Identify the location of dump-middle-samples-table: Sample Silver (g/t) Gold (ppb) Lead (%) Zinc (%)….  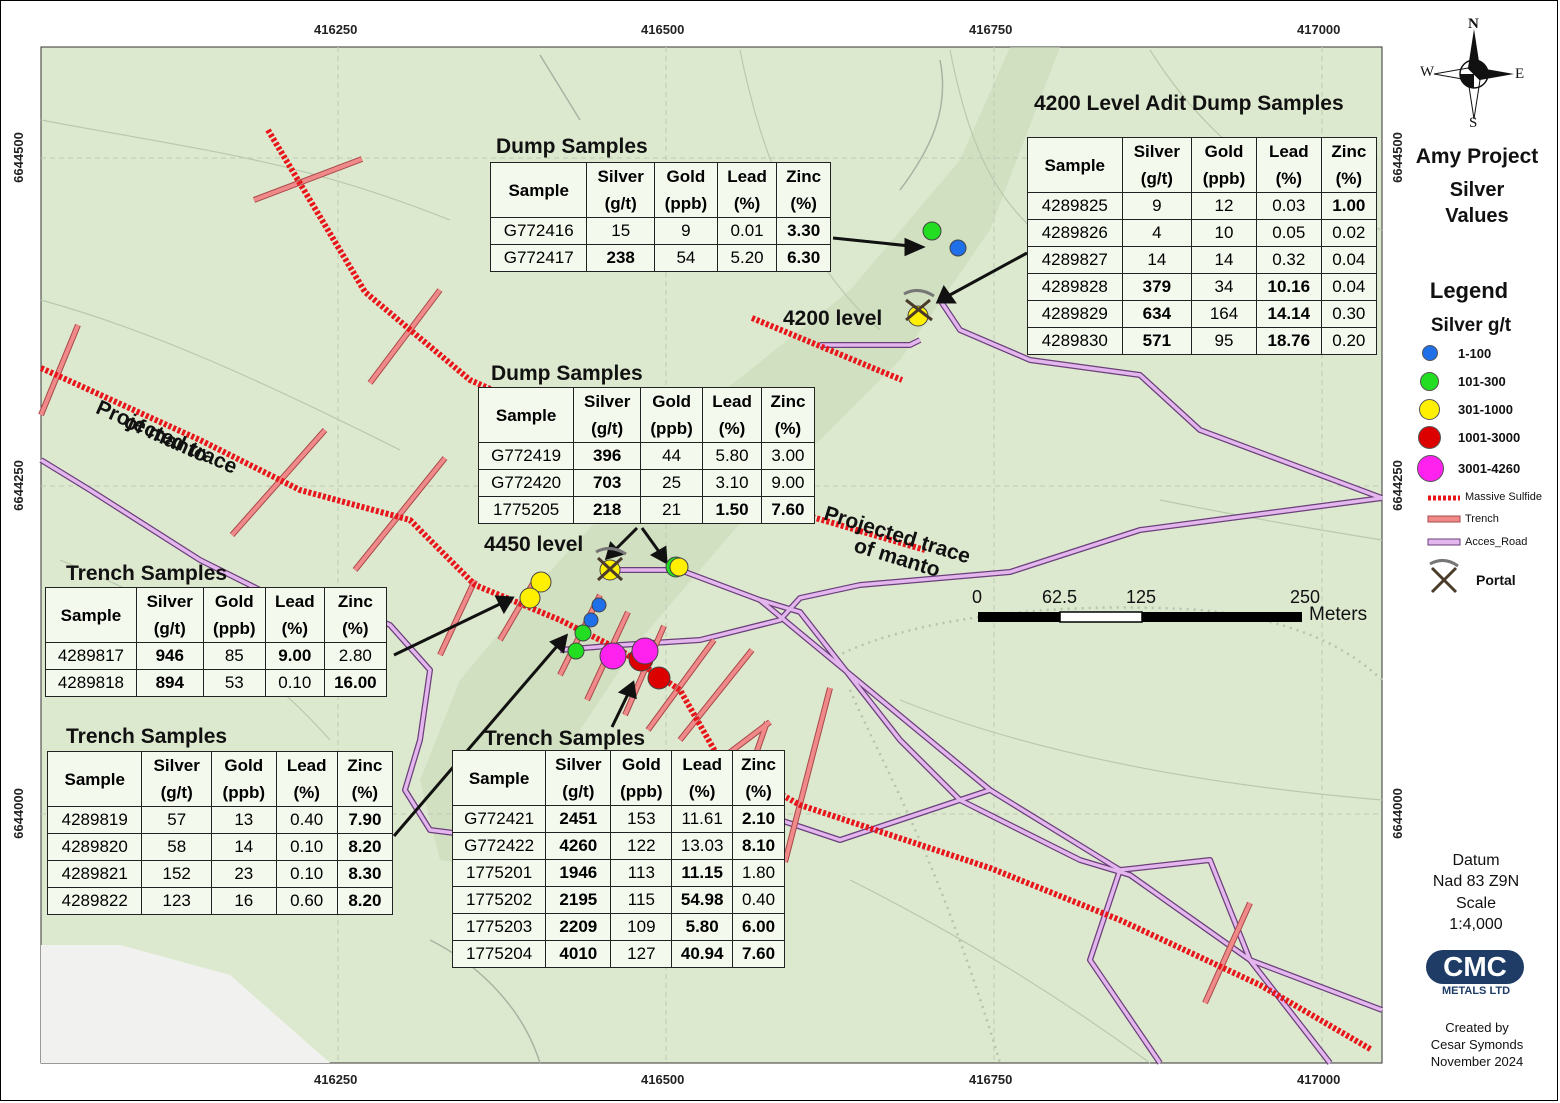
(646, 455).